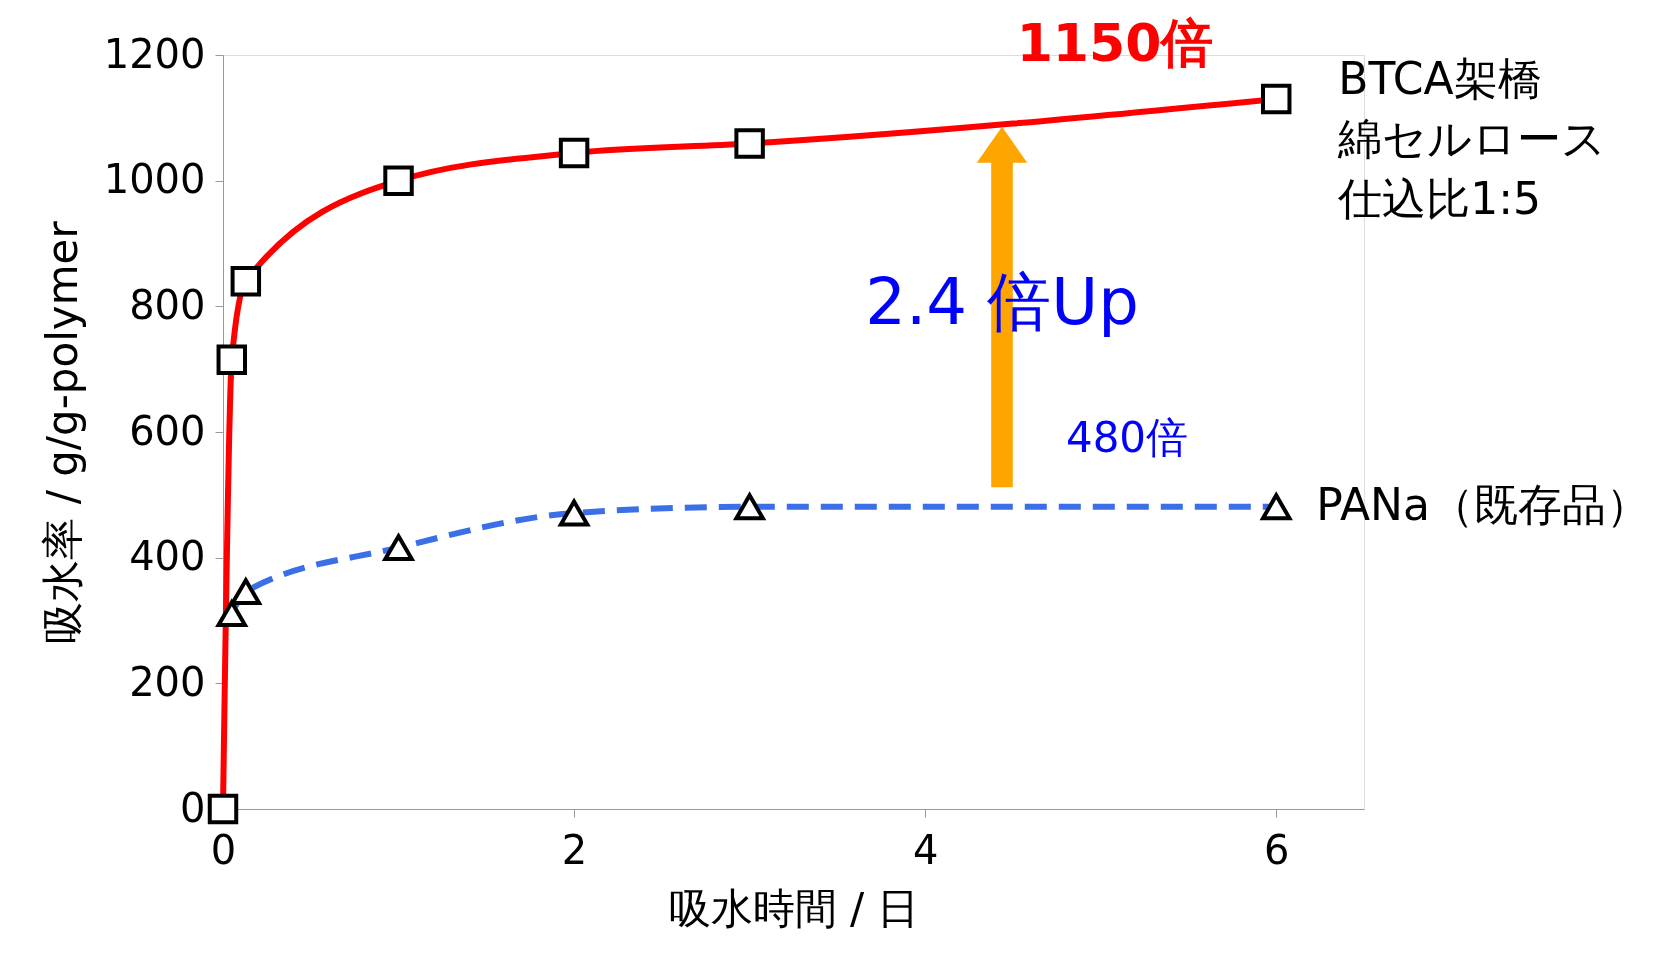 The image size is (1664, 960). I want to click on y-tick-label: 1200, so click(154, 53).